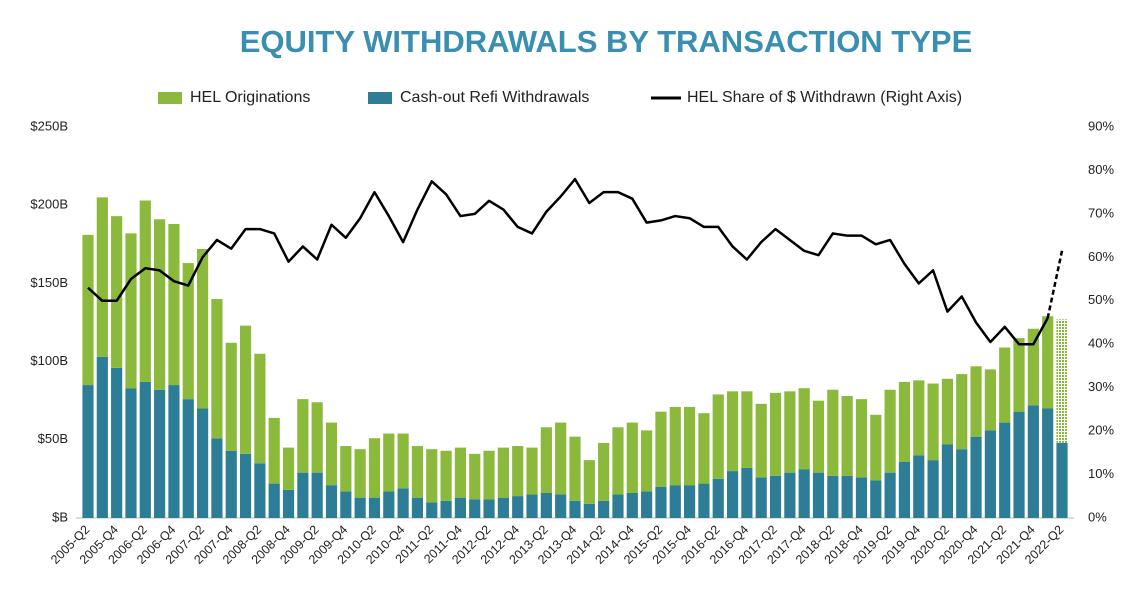  Describe the element at coordinates (1101, 343) in the screenshot. I see `y2-tick-label: 40%` at that location.